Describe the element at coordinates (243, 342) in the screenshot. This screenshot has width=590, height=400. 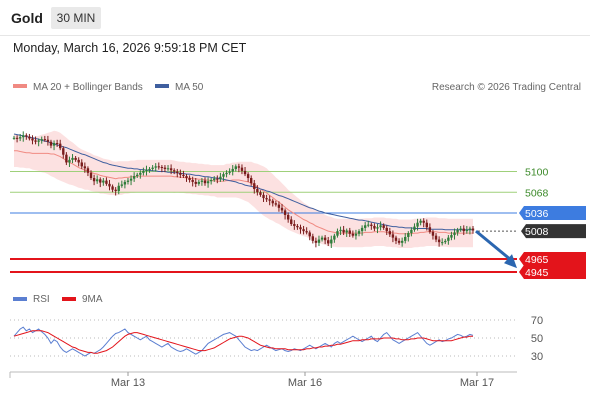
I see `rsi-ma-line` at that location.